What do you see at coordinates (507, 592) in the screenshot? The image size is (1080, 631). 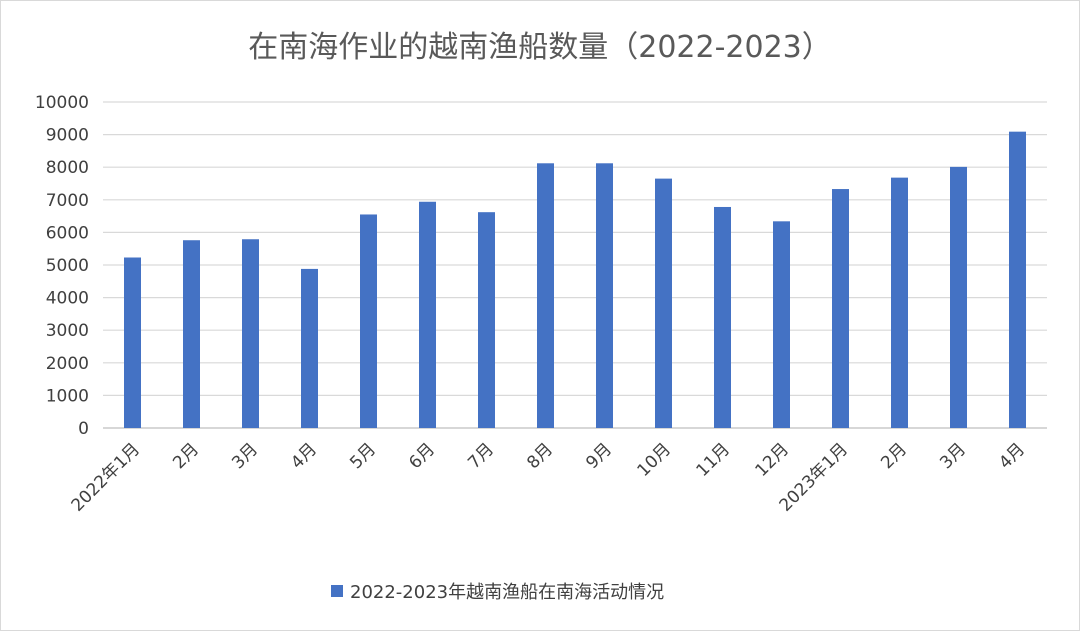 I see `legend-label: 2022-2023年越南渔船在南海活动情况` at bounding box center [507, 592].